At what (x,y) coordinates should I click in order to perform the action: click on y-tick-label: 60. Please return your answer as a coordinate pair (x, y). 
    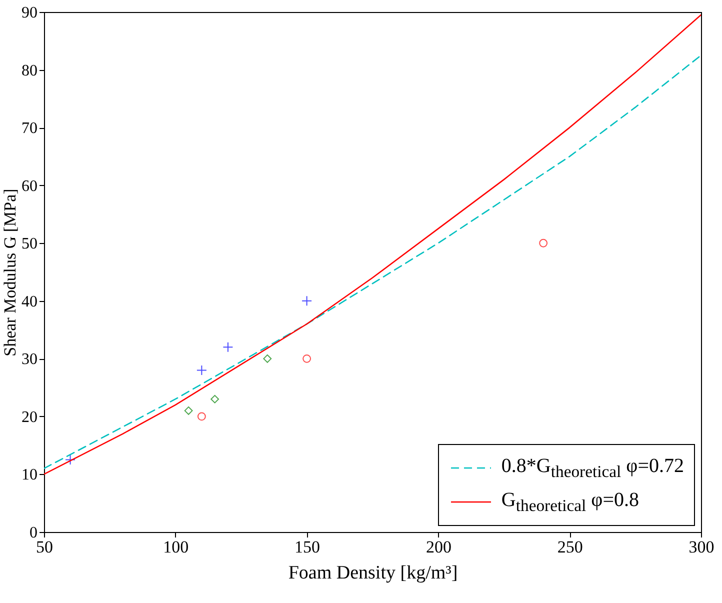
    Looking at the image, I should click on (30, 186).